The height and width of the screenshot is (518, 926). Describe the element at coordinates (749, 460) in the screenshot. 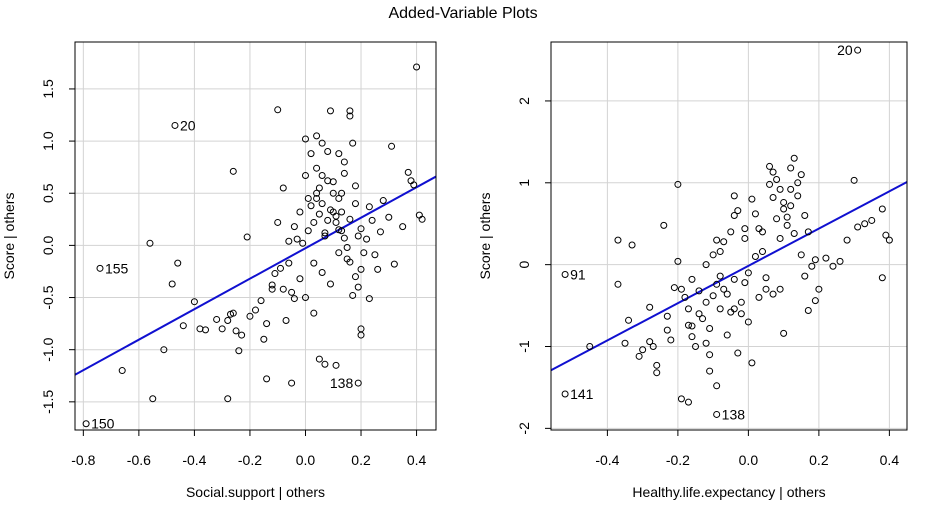

I see `x-tick-label: 0.0` at that location.